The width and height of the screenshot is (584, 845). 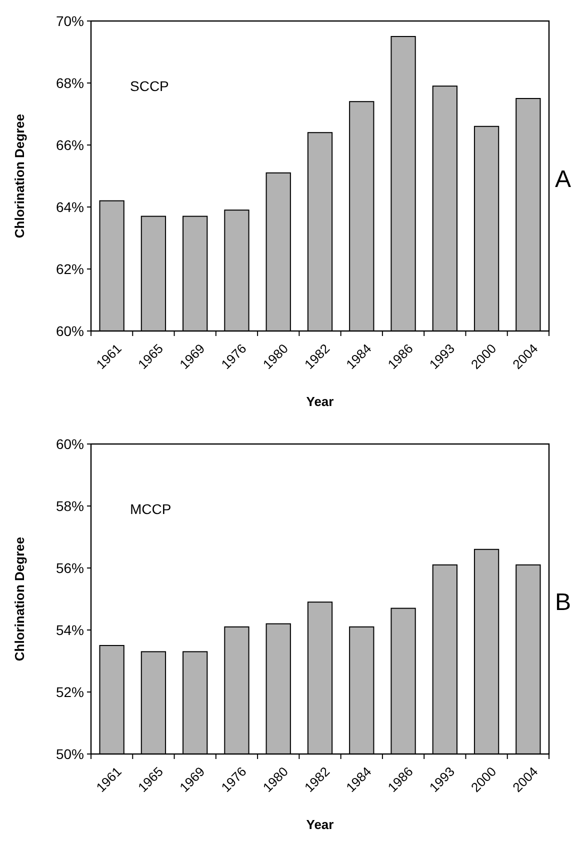 What do you see at coordinates (70, 206) in the screenshot?
I see `y-tick-label: 64%` at bounding box center [70, 206].